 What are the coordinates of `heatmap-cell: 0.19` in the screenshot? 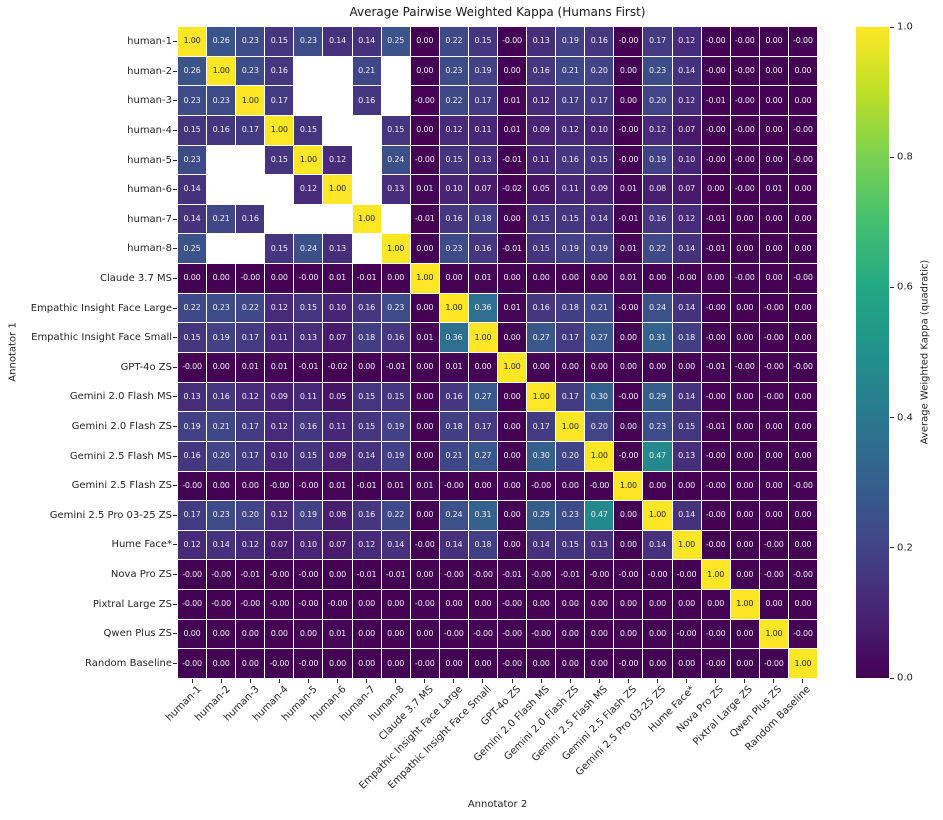 It's located at (599, 249).